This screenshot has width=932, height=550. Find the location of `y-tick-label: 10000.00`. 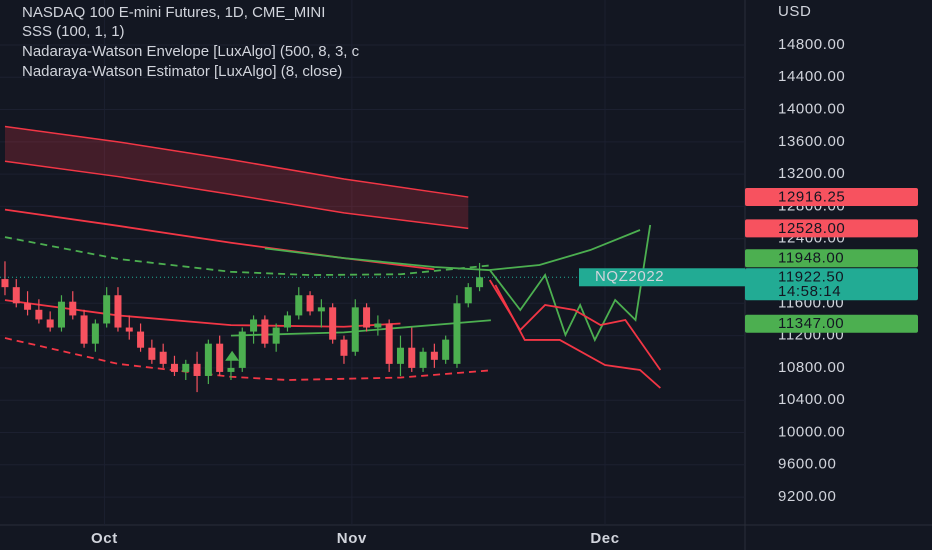

y-tick-label: 10000.00 is located at coordinates (811, 431).